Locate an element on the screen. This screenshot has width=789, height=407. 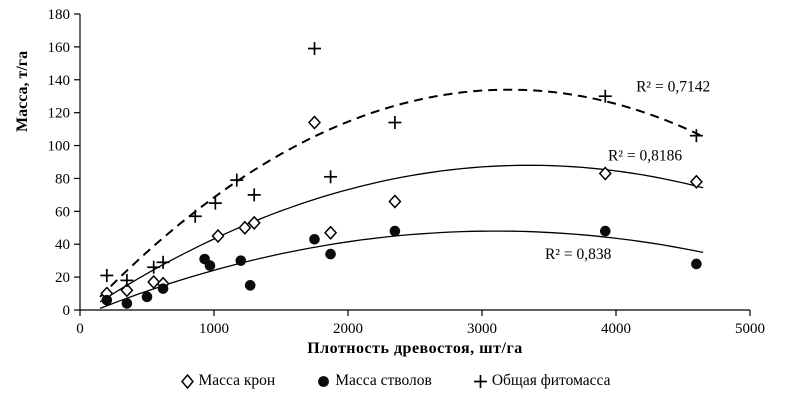
r2-label-1: R² = 0,838 is located at coordinates (578, 254).